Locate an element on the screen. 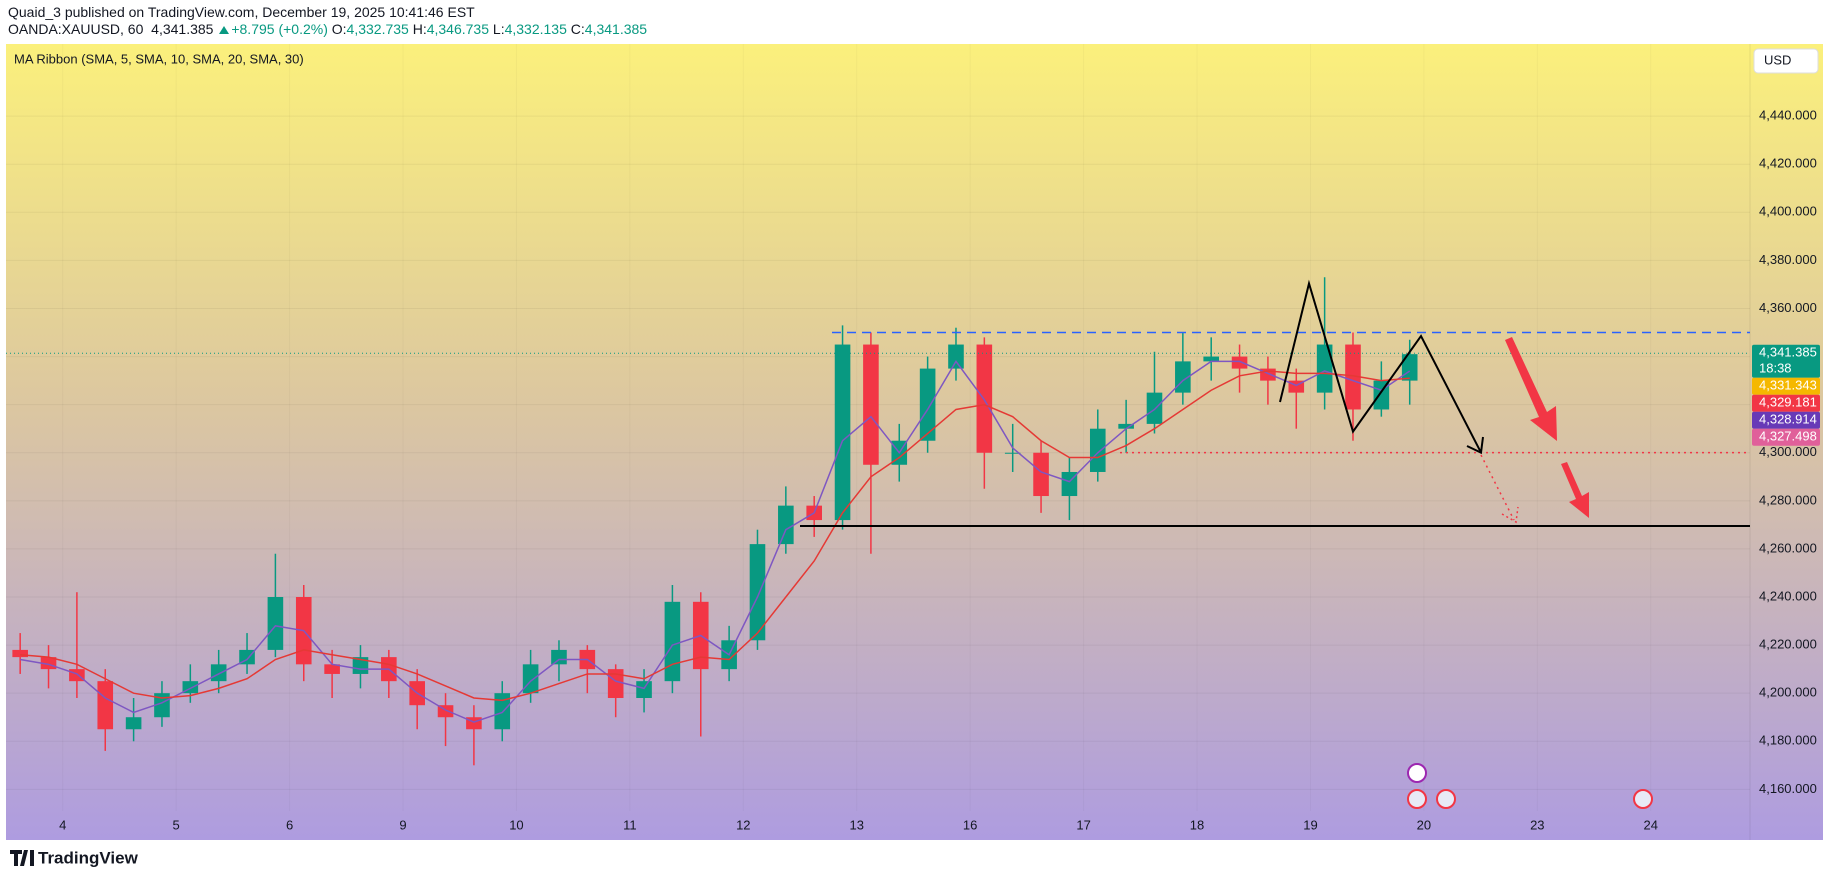 The image size is (1829, 877). open-label: O: is located at coordinates (339, 29).